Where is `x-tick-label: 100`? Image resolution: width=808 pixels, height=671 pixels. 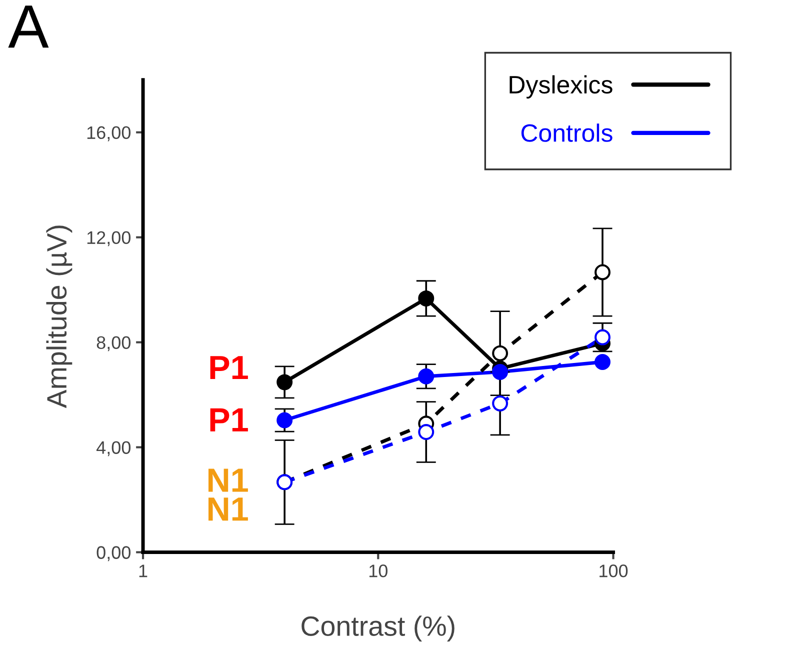 x-tick-label: 100 is located at coordinates (614, 571).